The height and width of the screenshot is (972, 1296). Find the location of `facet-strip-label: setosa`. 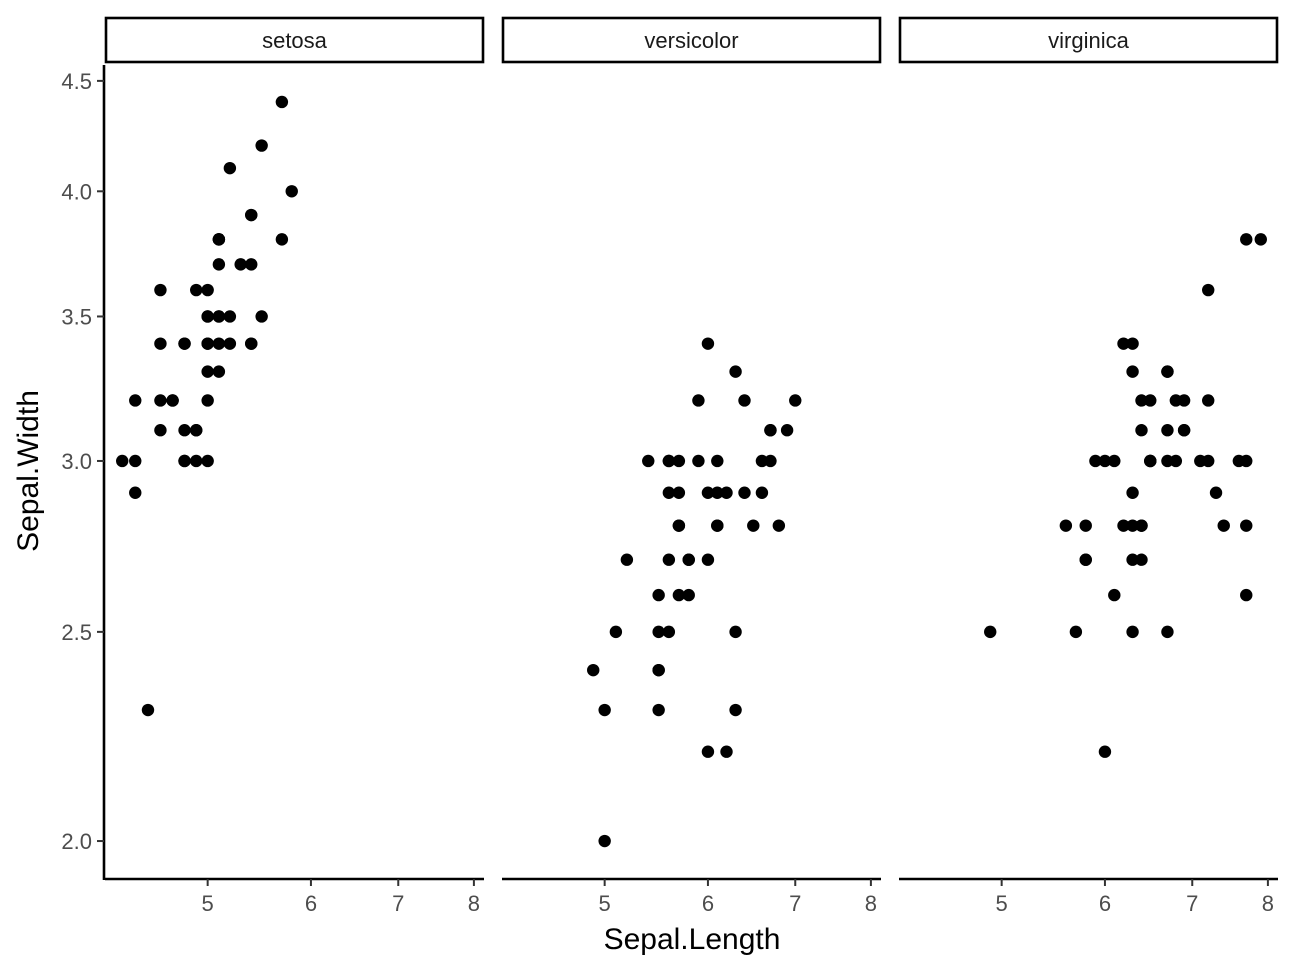

facet-strip-label: setosa is located at coordinates (295, 40).